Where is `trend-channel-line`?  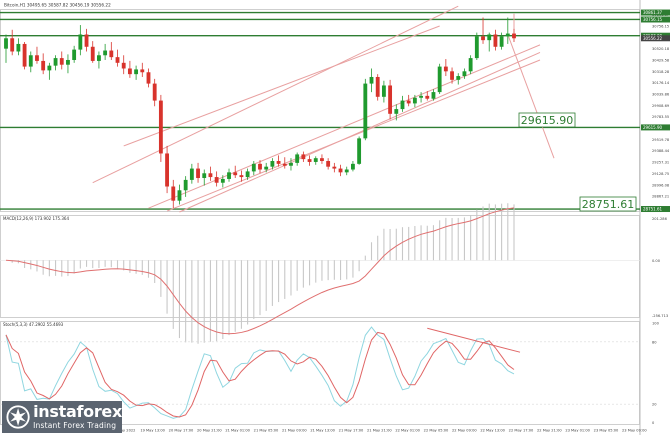
trend-channel-line is located at coordinates (281, 86).